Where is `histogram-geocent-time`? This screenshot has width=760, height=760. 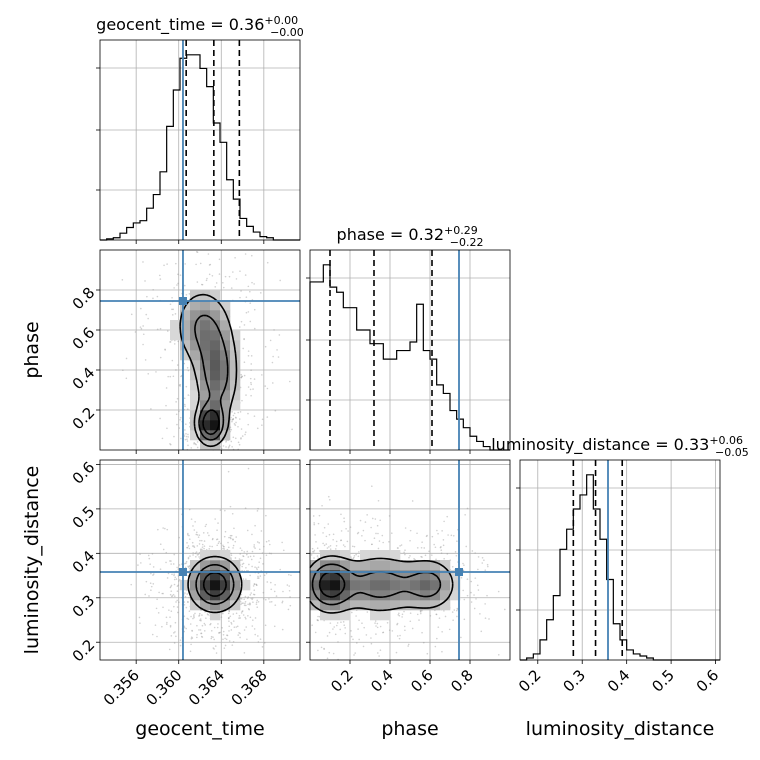
histogram-geocent-time is located at coordinates (200, 147).